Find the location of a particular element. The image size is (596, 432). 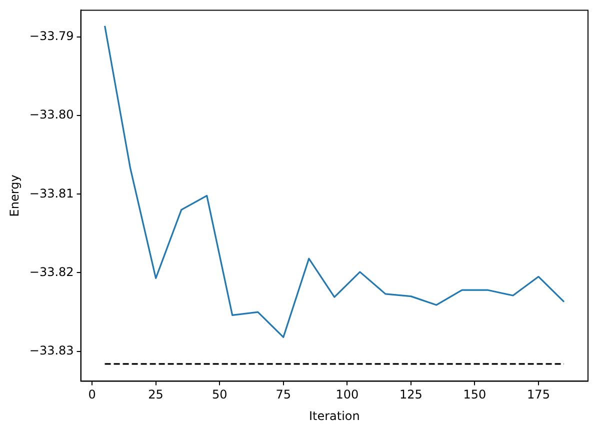

x-tick-label: 0 is located at coordinates (92, 395).